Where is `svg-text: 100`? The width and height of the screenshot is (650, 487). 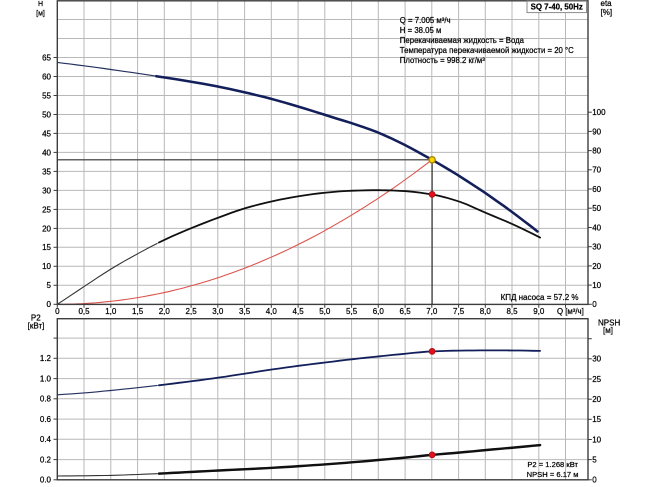
svg-text: 100 is located at coordinates (599, 112).